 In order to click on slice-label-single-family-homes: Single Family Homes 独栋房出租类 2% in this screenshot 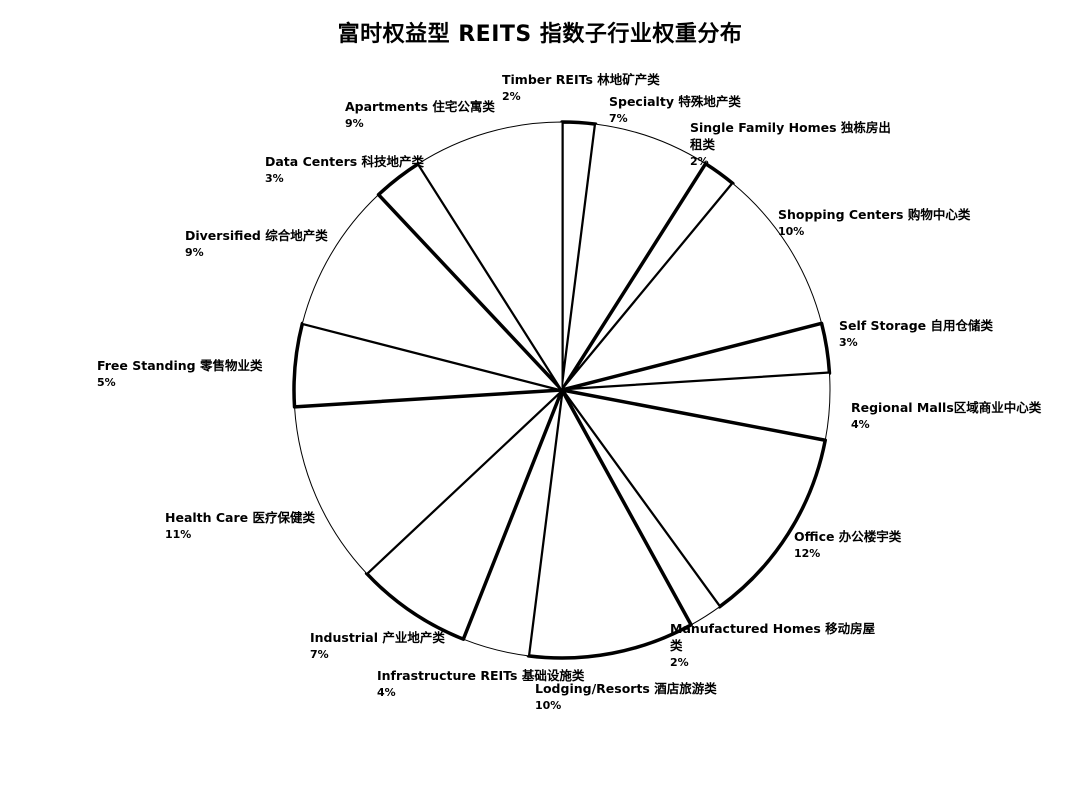, I will do `click(792, 144)`.